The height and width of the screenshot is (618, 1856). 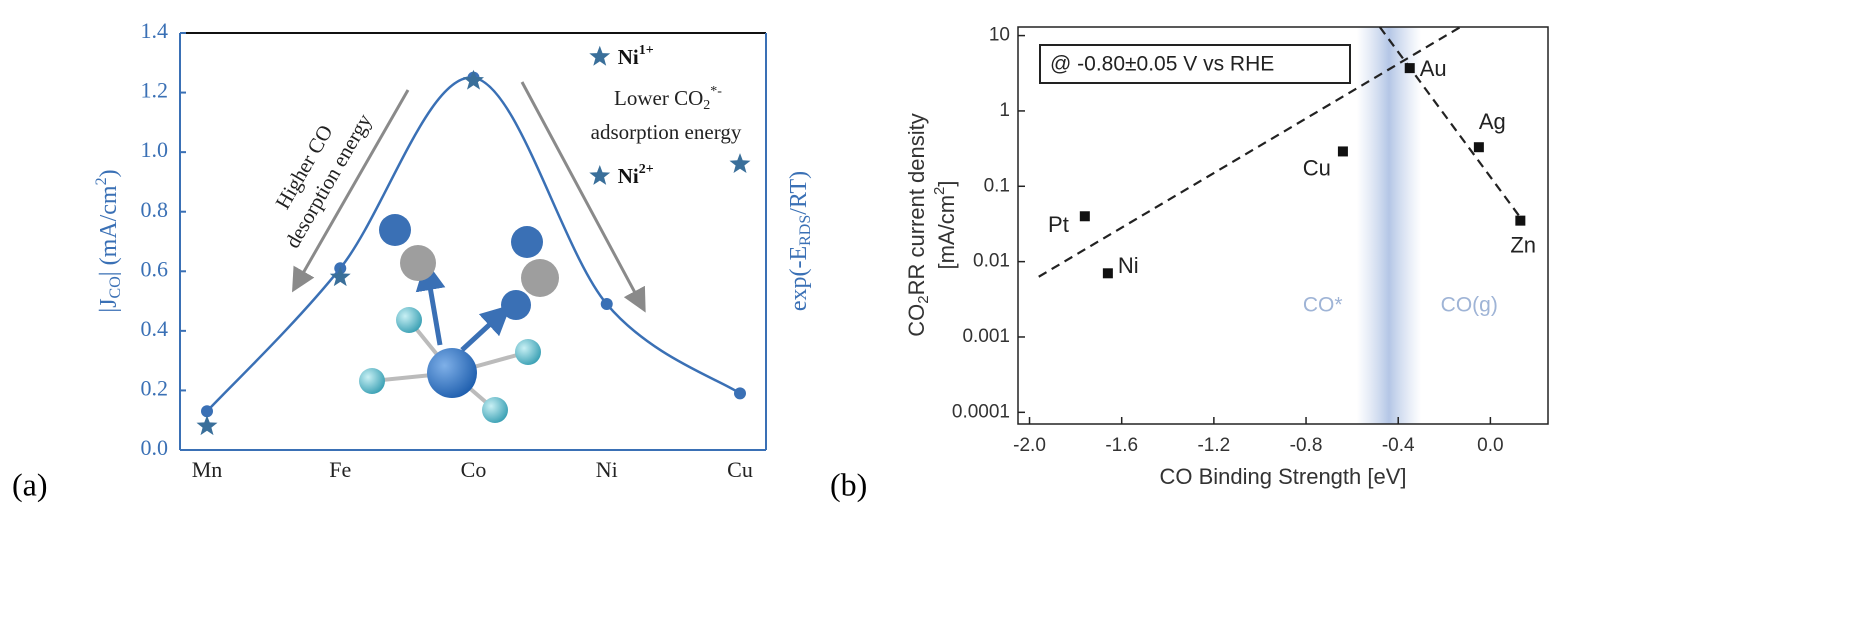 I want to click on x-tick-label: Cu, so click(x=740, y=469).